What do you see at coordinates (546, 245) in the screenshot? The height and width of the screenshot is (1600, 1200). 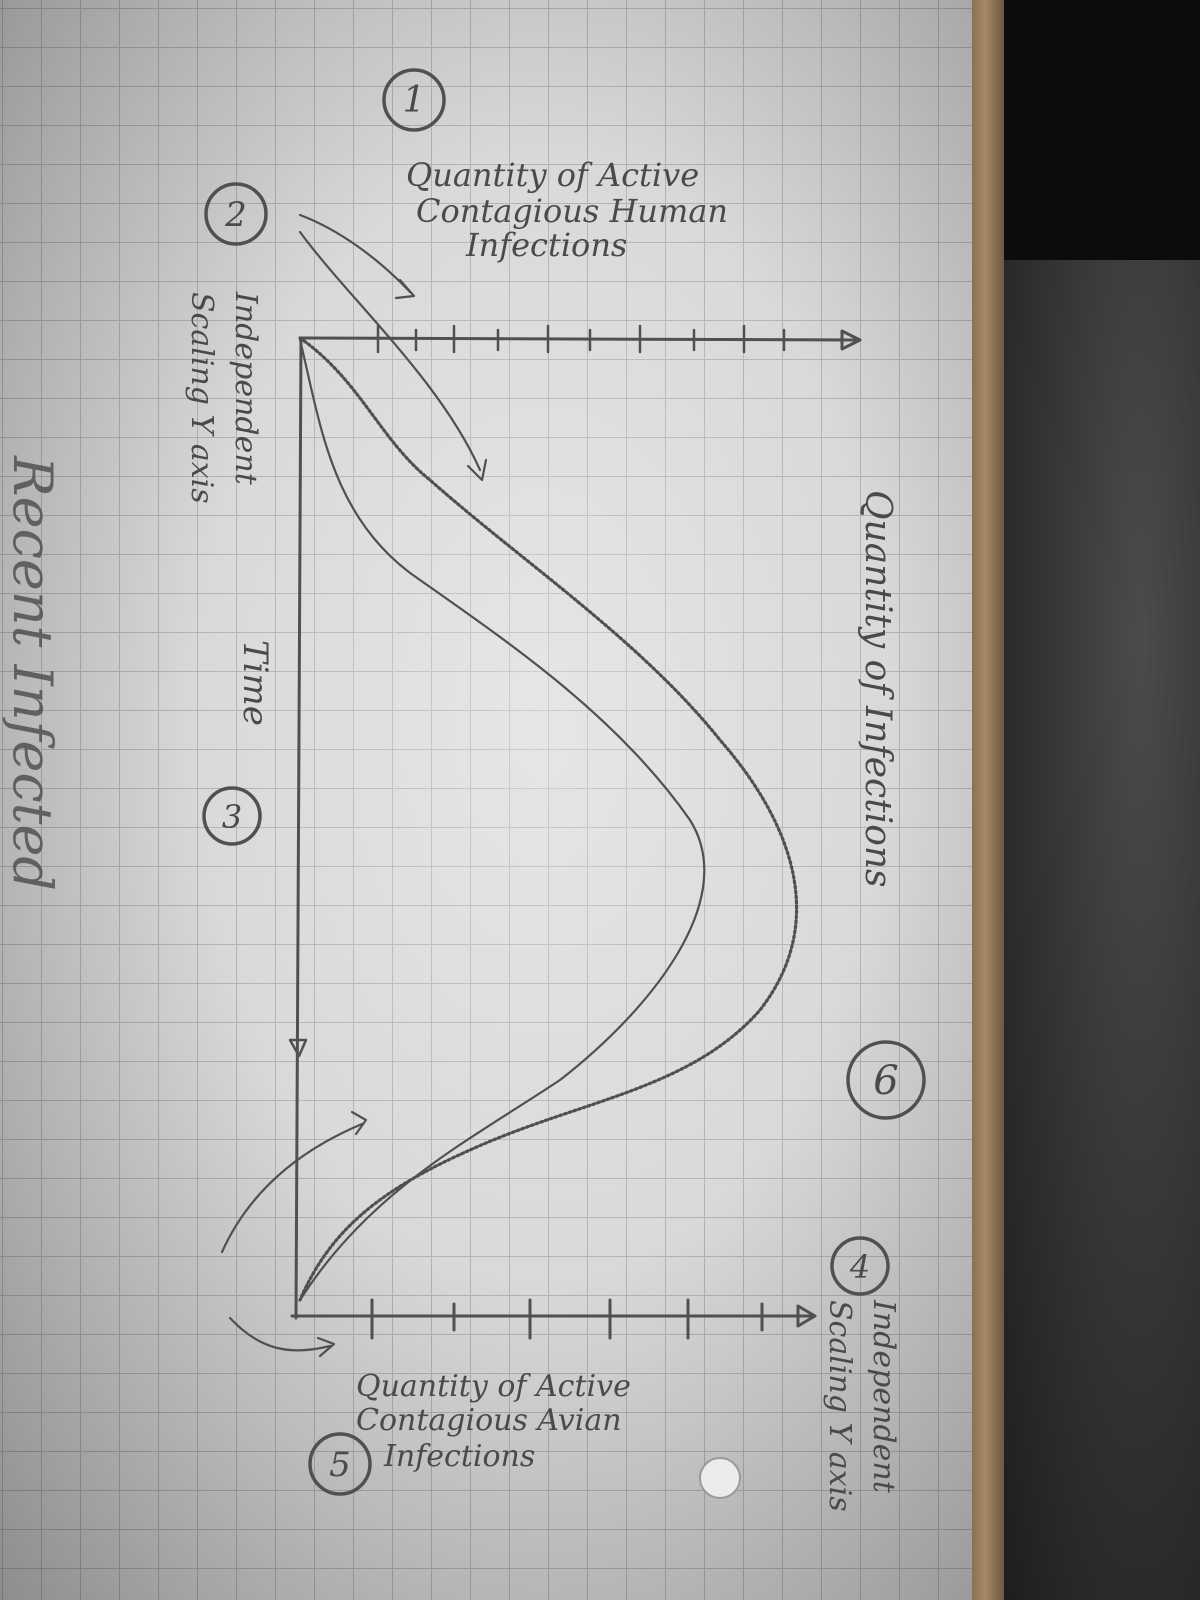 I see `title-line-3: Infections` at bounding box center [546, 245].